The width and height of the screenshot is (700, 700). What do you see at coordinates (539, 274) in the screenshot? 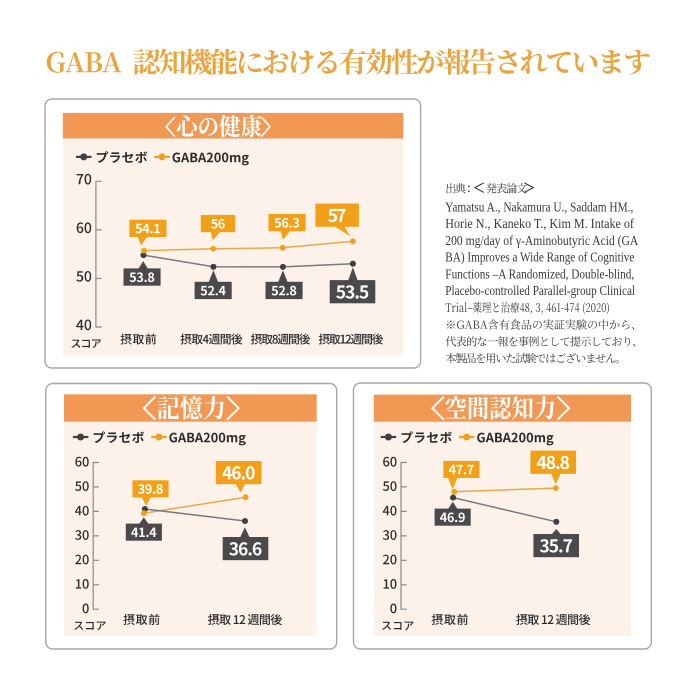
I see `svg-text:Functions –A Randomized, Doubl: Functions –A Randomized, Double-blind,` at bounding box center [539, 274].